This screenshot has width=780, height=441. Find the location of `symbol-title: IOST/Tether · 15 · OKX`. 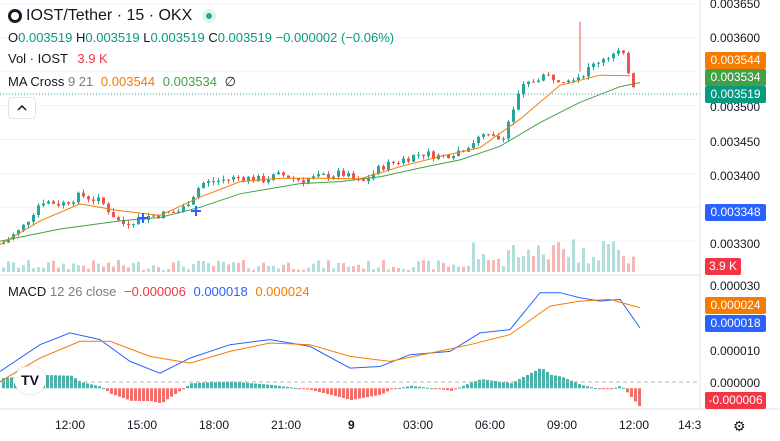

symbol-title: IOST/Tether · 15 · OKX is located at coordinates (109, 15).